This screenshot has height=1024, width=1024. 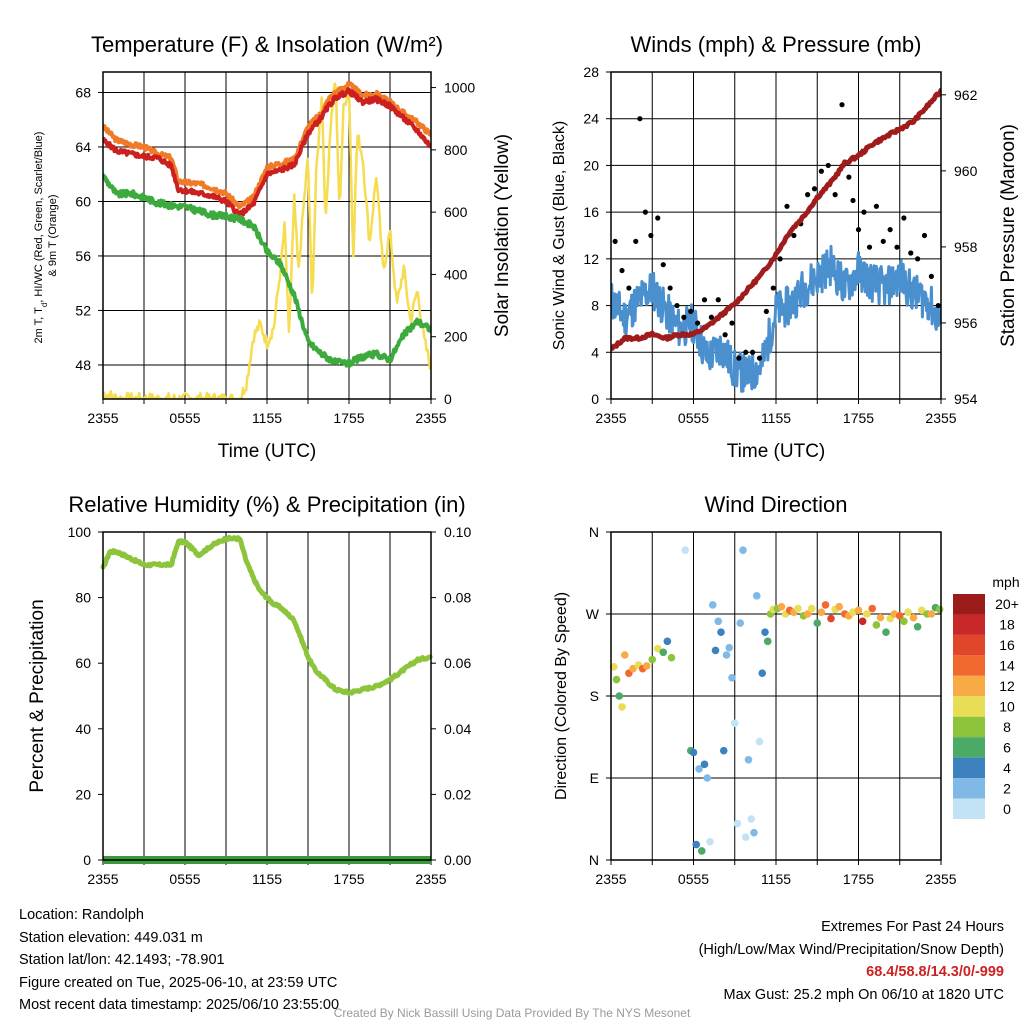 I want to click on series-line-sonic-wind, so click(x=776, y=318).